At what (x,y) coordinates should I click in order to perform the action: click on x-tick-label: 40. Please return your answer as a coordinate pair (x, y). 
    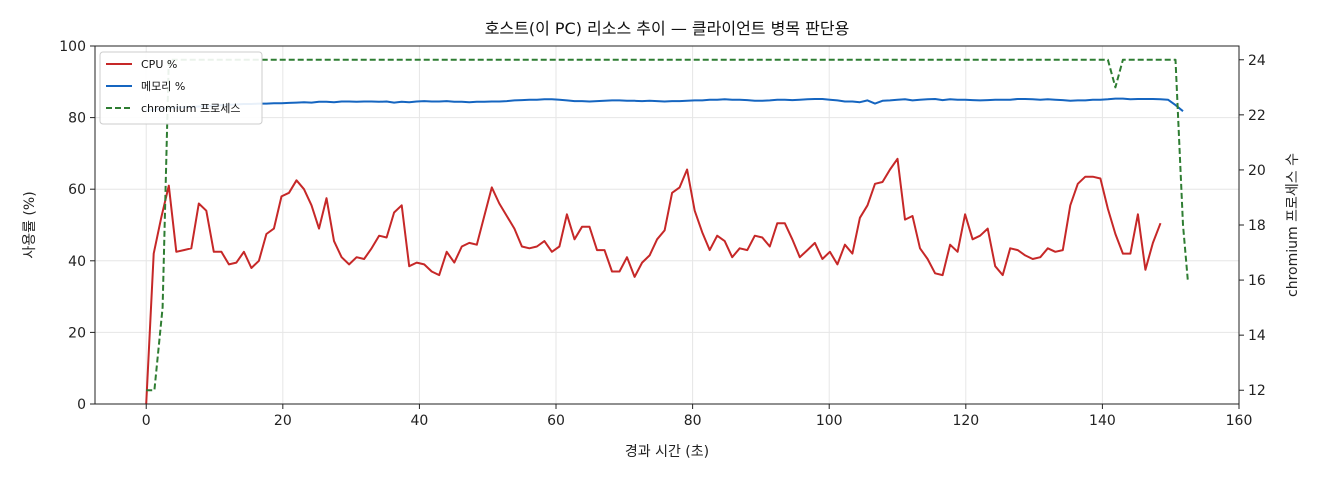
    Looking at the image, I should click on (420, 421).